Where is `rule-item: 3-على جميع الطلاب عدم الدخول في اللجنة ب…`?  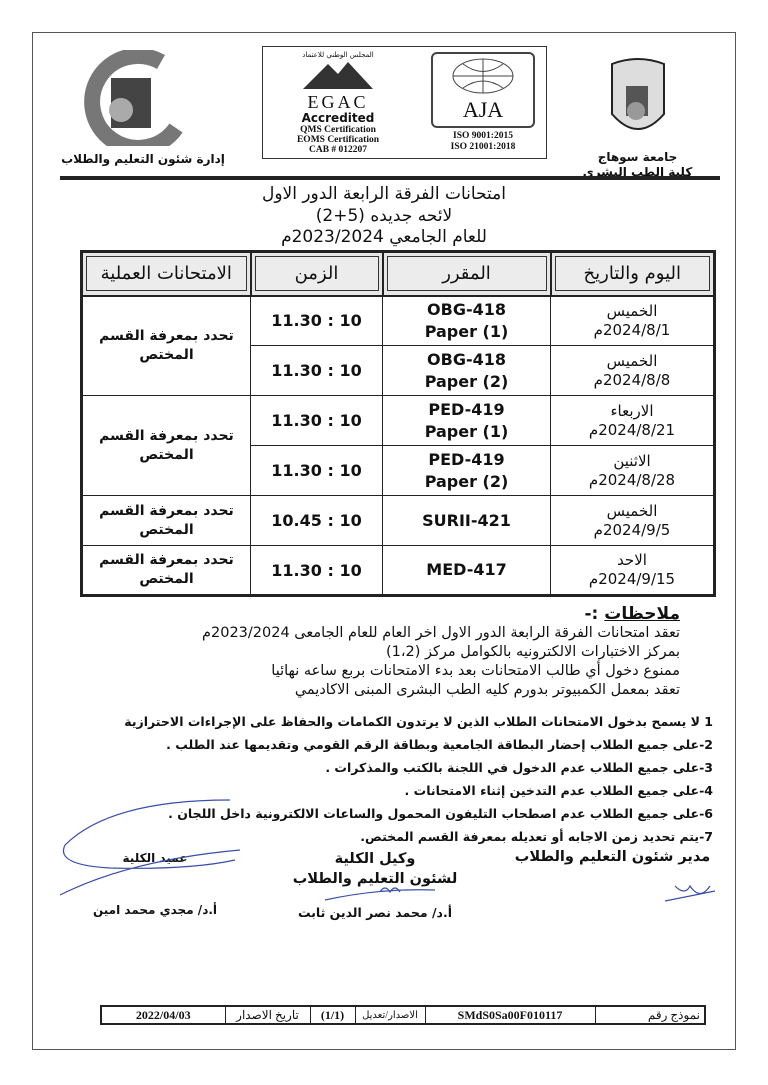
rule-item: 3-على جميع الطلاب عدم الدخول في اللجنة ب… is located at coordinates (519, 767).